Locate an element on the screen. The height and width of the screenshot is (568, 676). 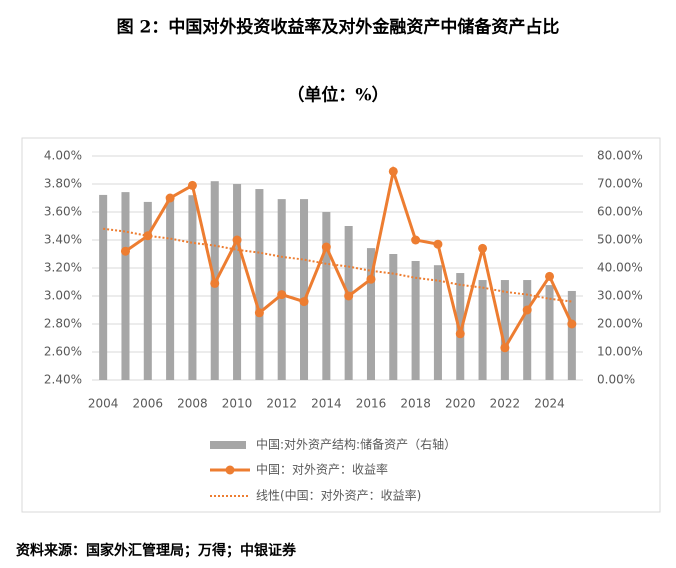
legend-label: 中国:对外资产结构:储备资产（右轴） is located at coordinates (356, 444).